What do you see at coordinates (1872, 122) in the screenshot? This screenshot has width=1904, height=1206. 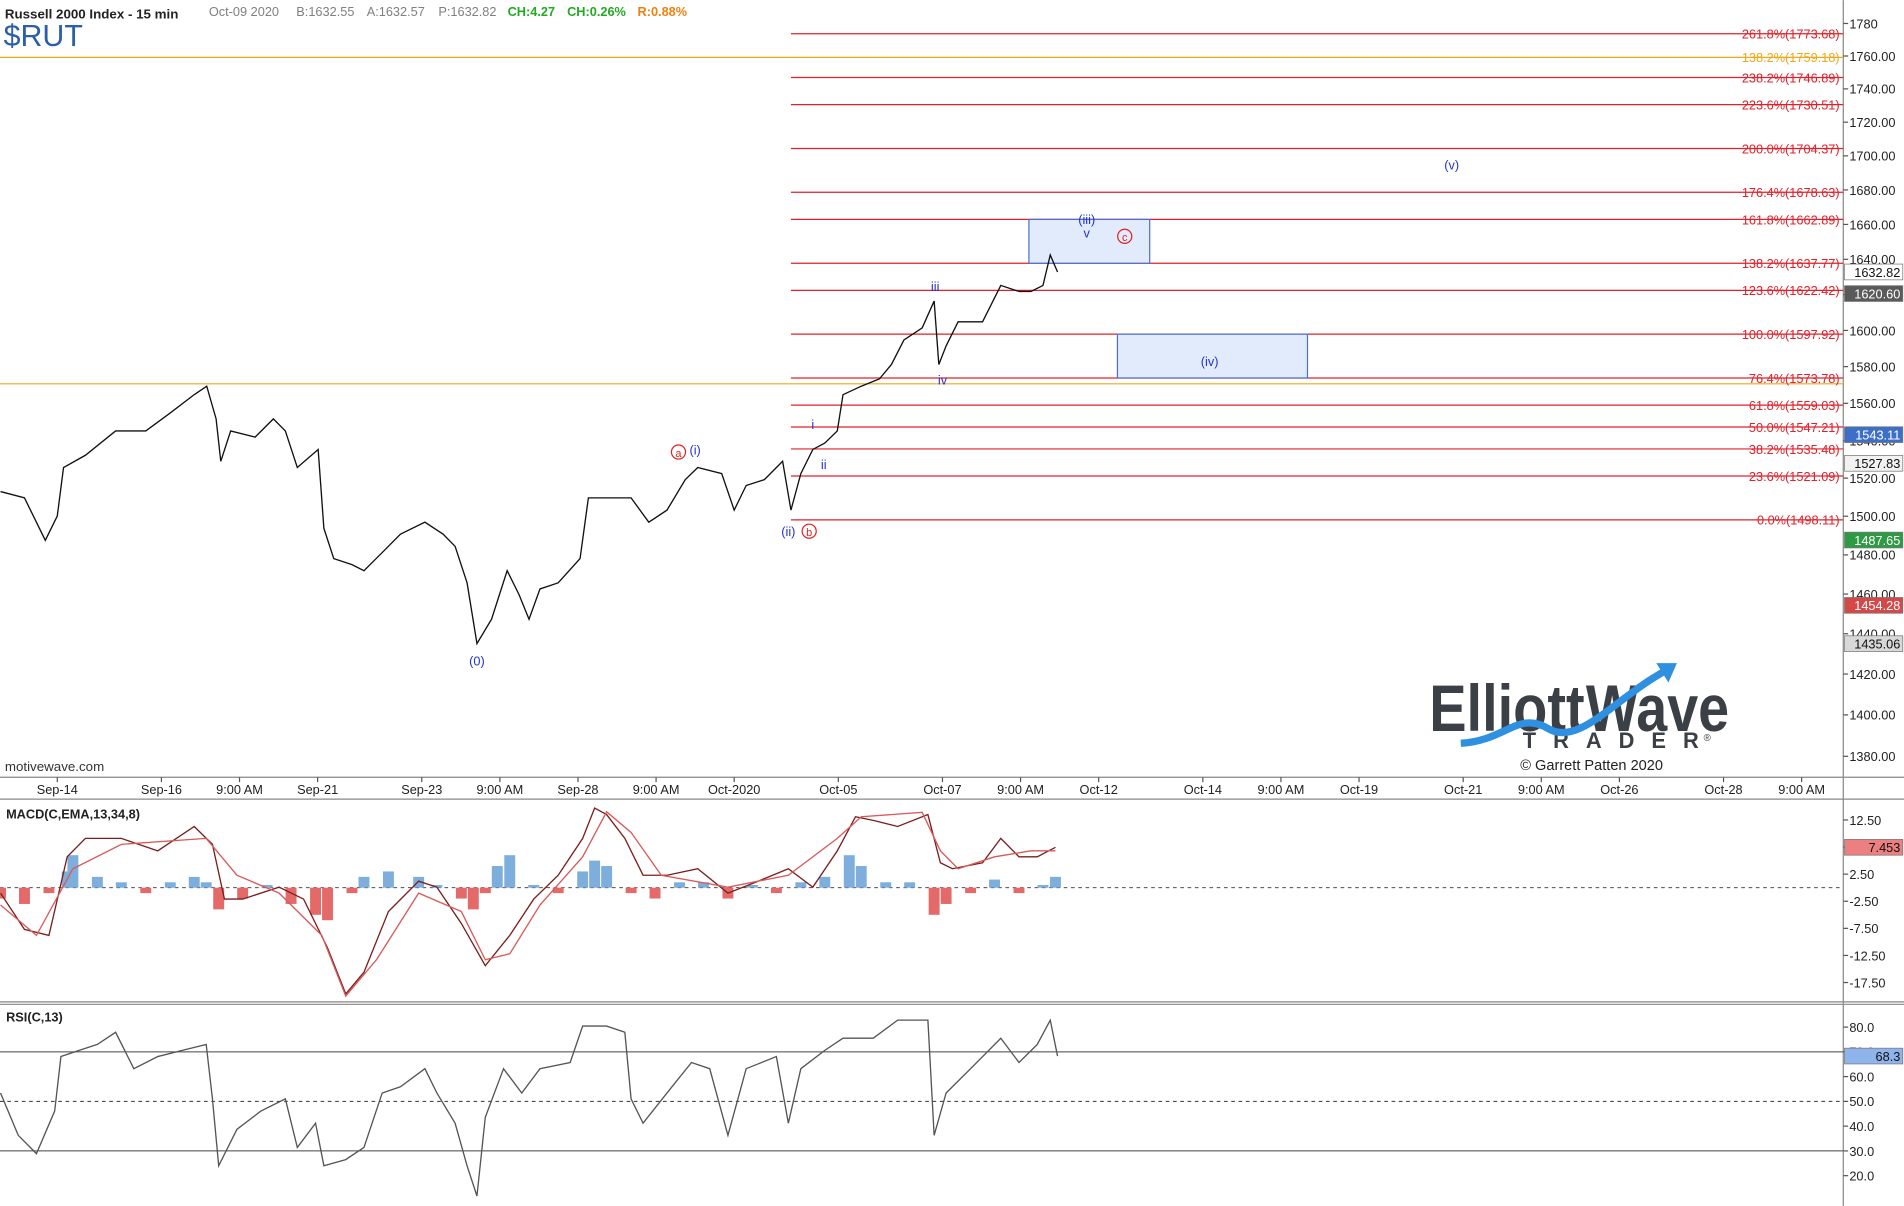 I see `y-tick-label: 1720.00` at bounding box center [1872, 122].